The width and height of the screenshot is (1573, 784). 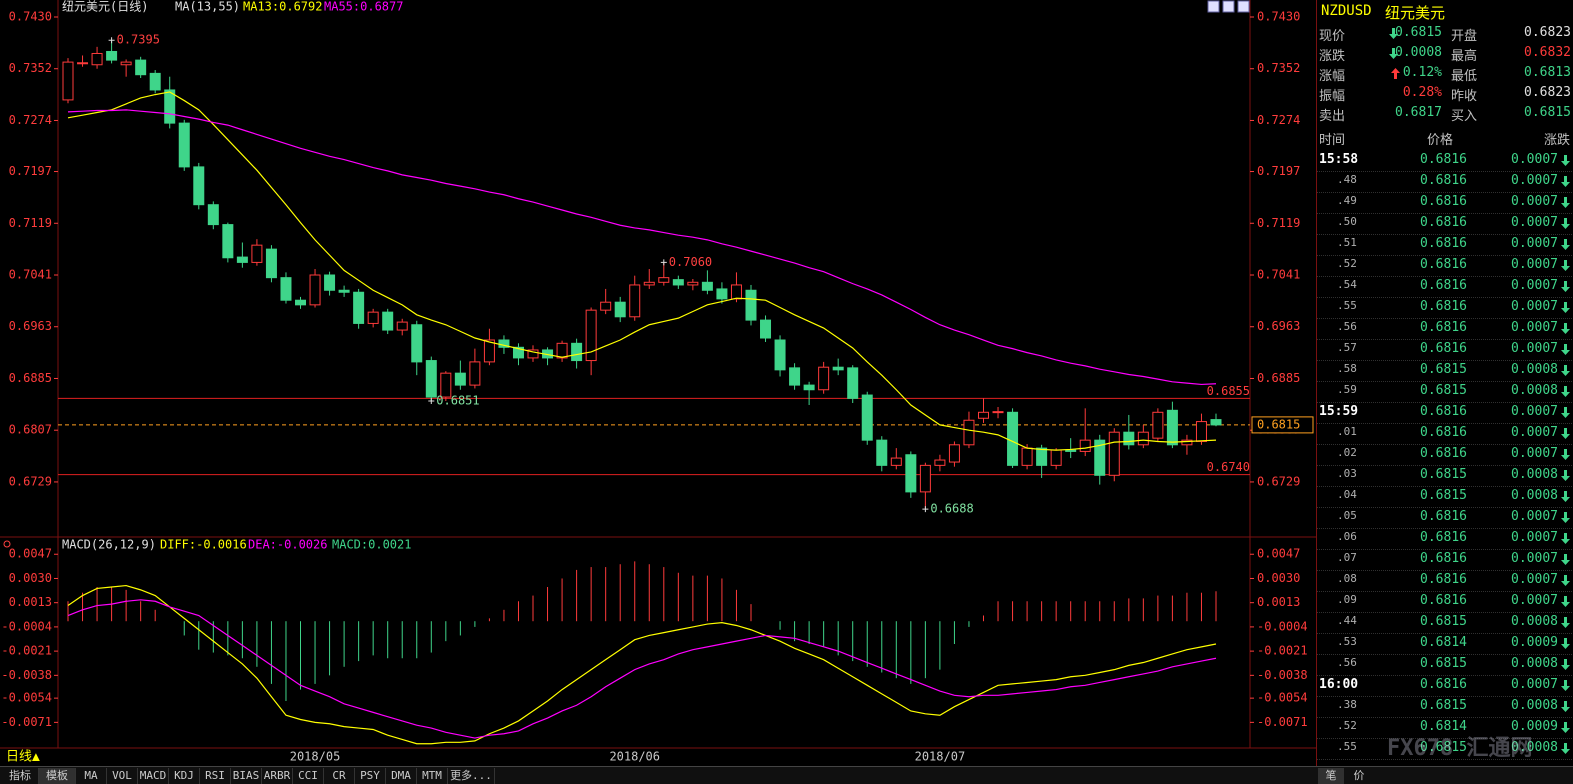 I want to click on tick-time: 15:59, so click(x=1339, y=411).